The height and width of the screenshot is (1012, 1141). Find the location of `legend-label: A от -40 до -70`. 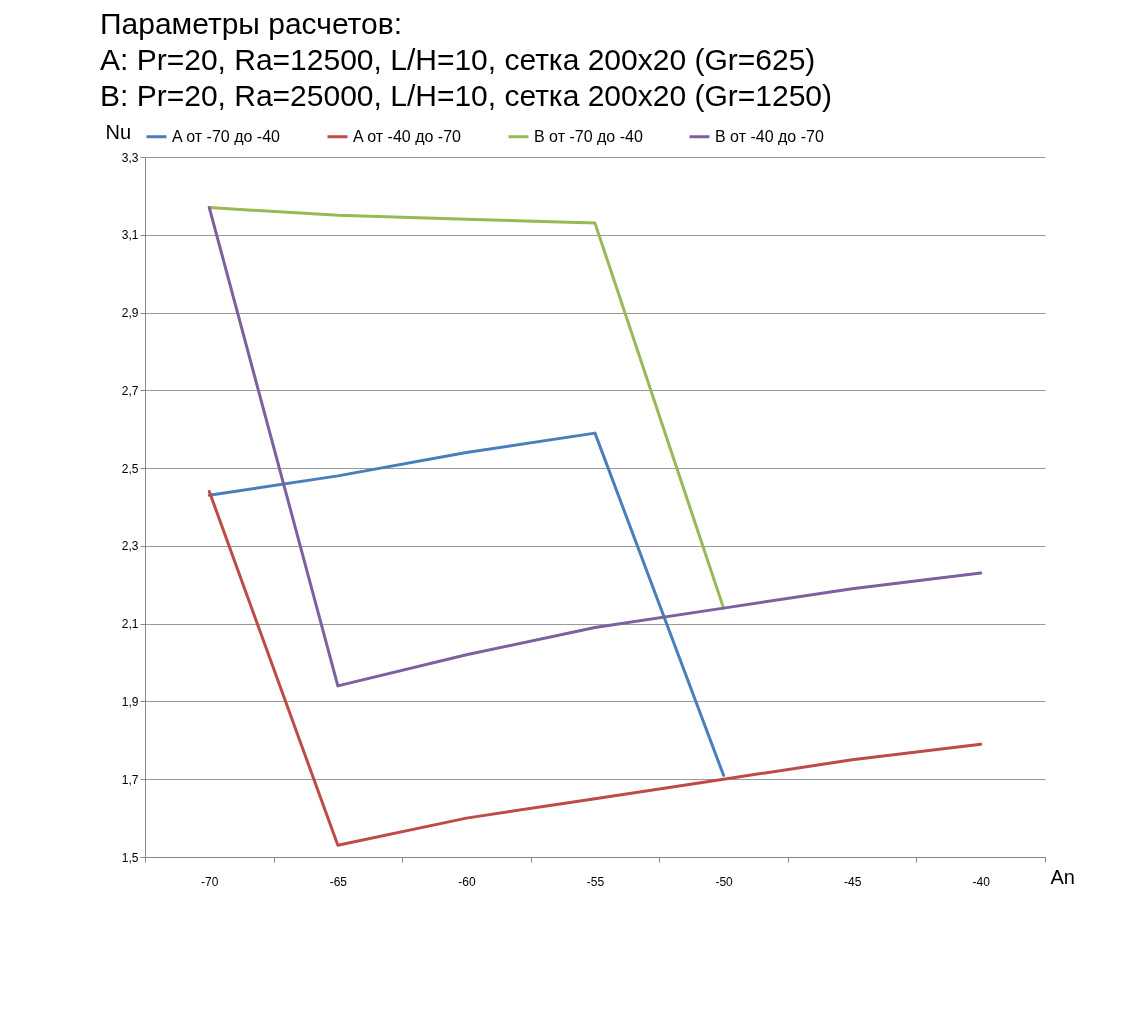

legend-label: A от -40 до -70 is located at coordinates (407, 136).